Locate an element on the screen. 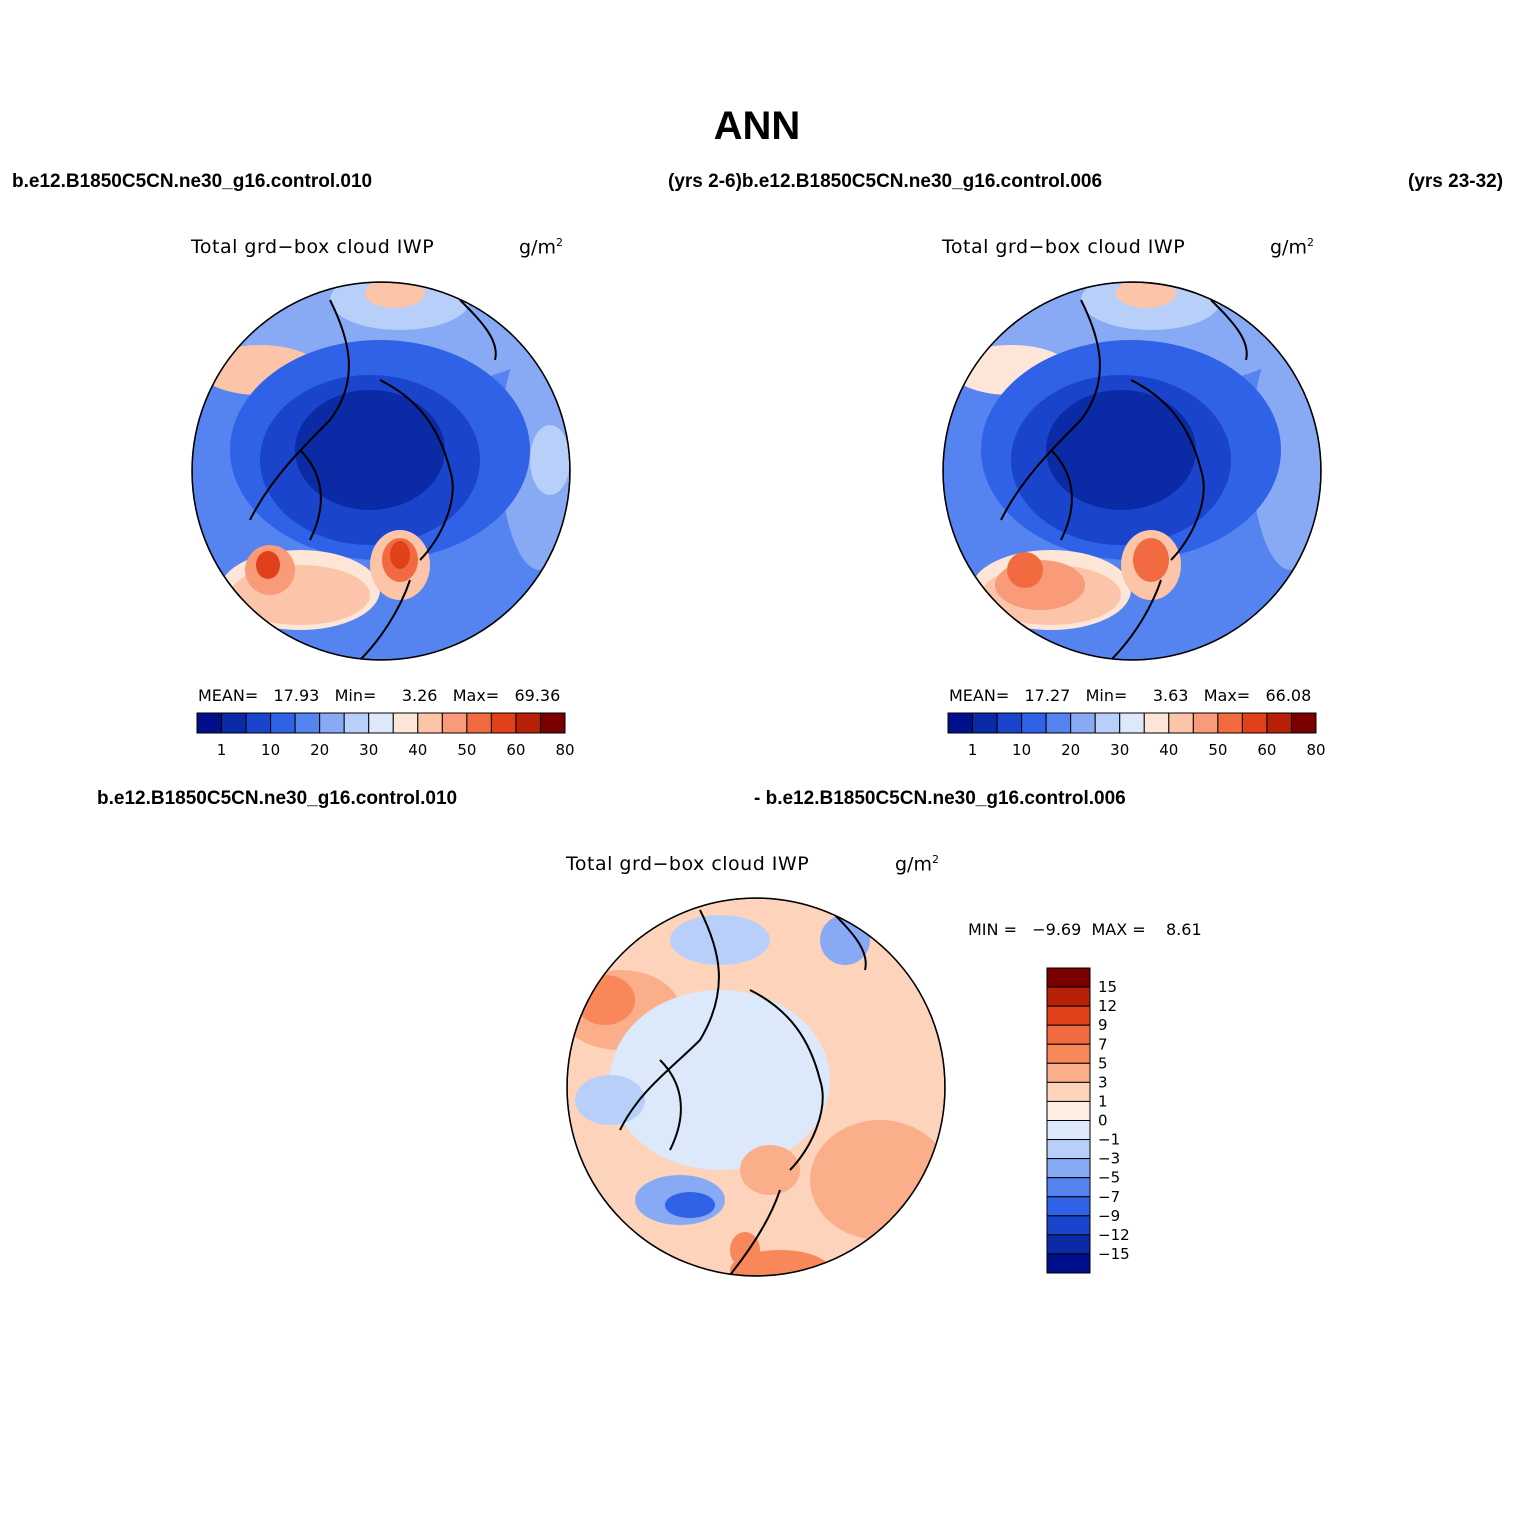 This screenshot has height=1514, width=1514. panel2-colorbar-tick-label: 50 is located at coordinates (1217, 750).